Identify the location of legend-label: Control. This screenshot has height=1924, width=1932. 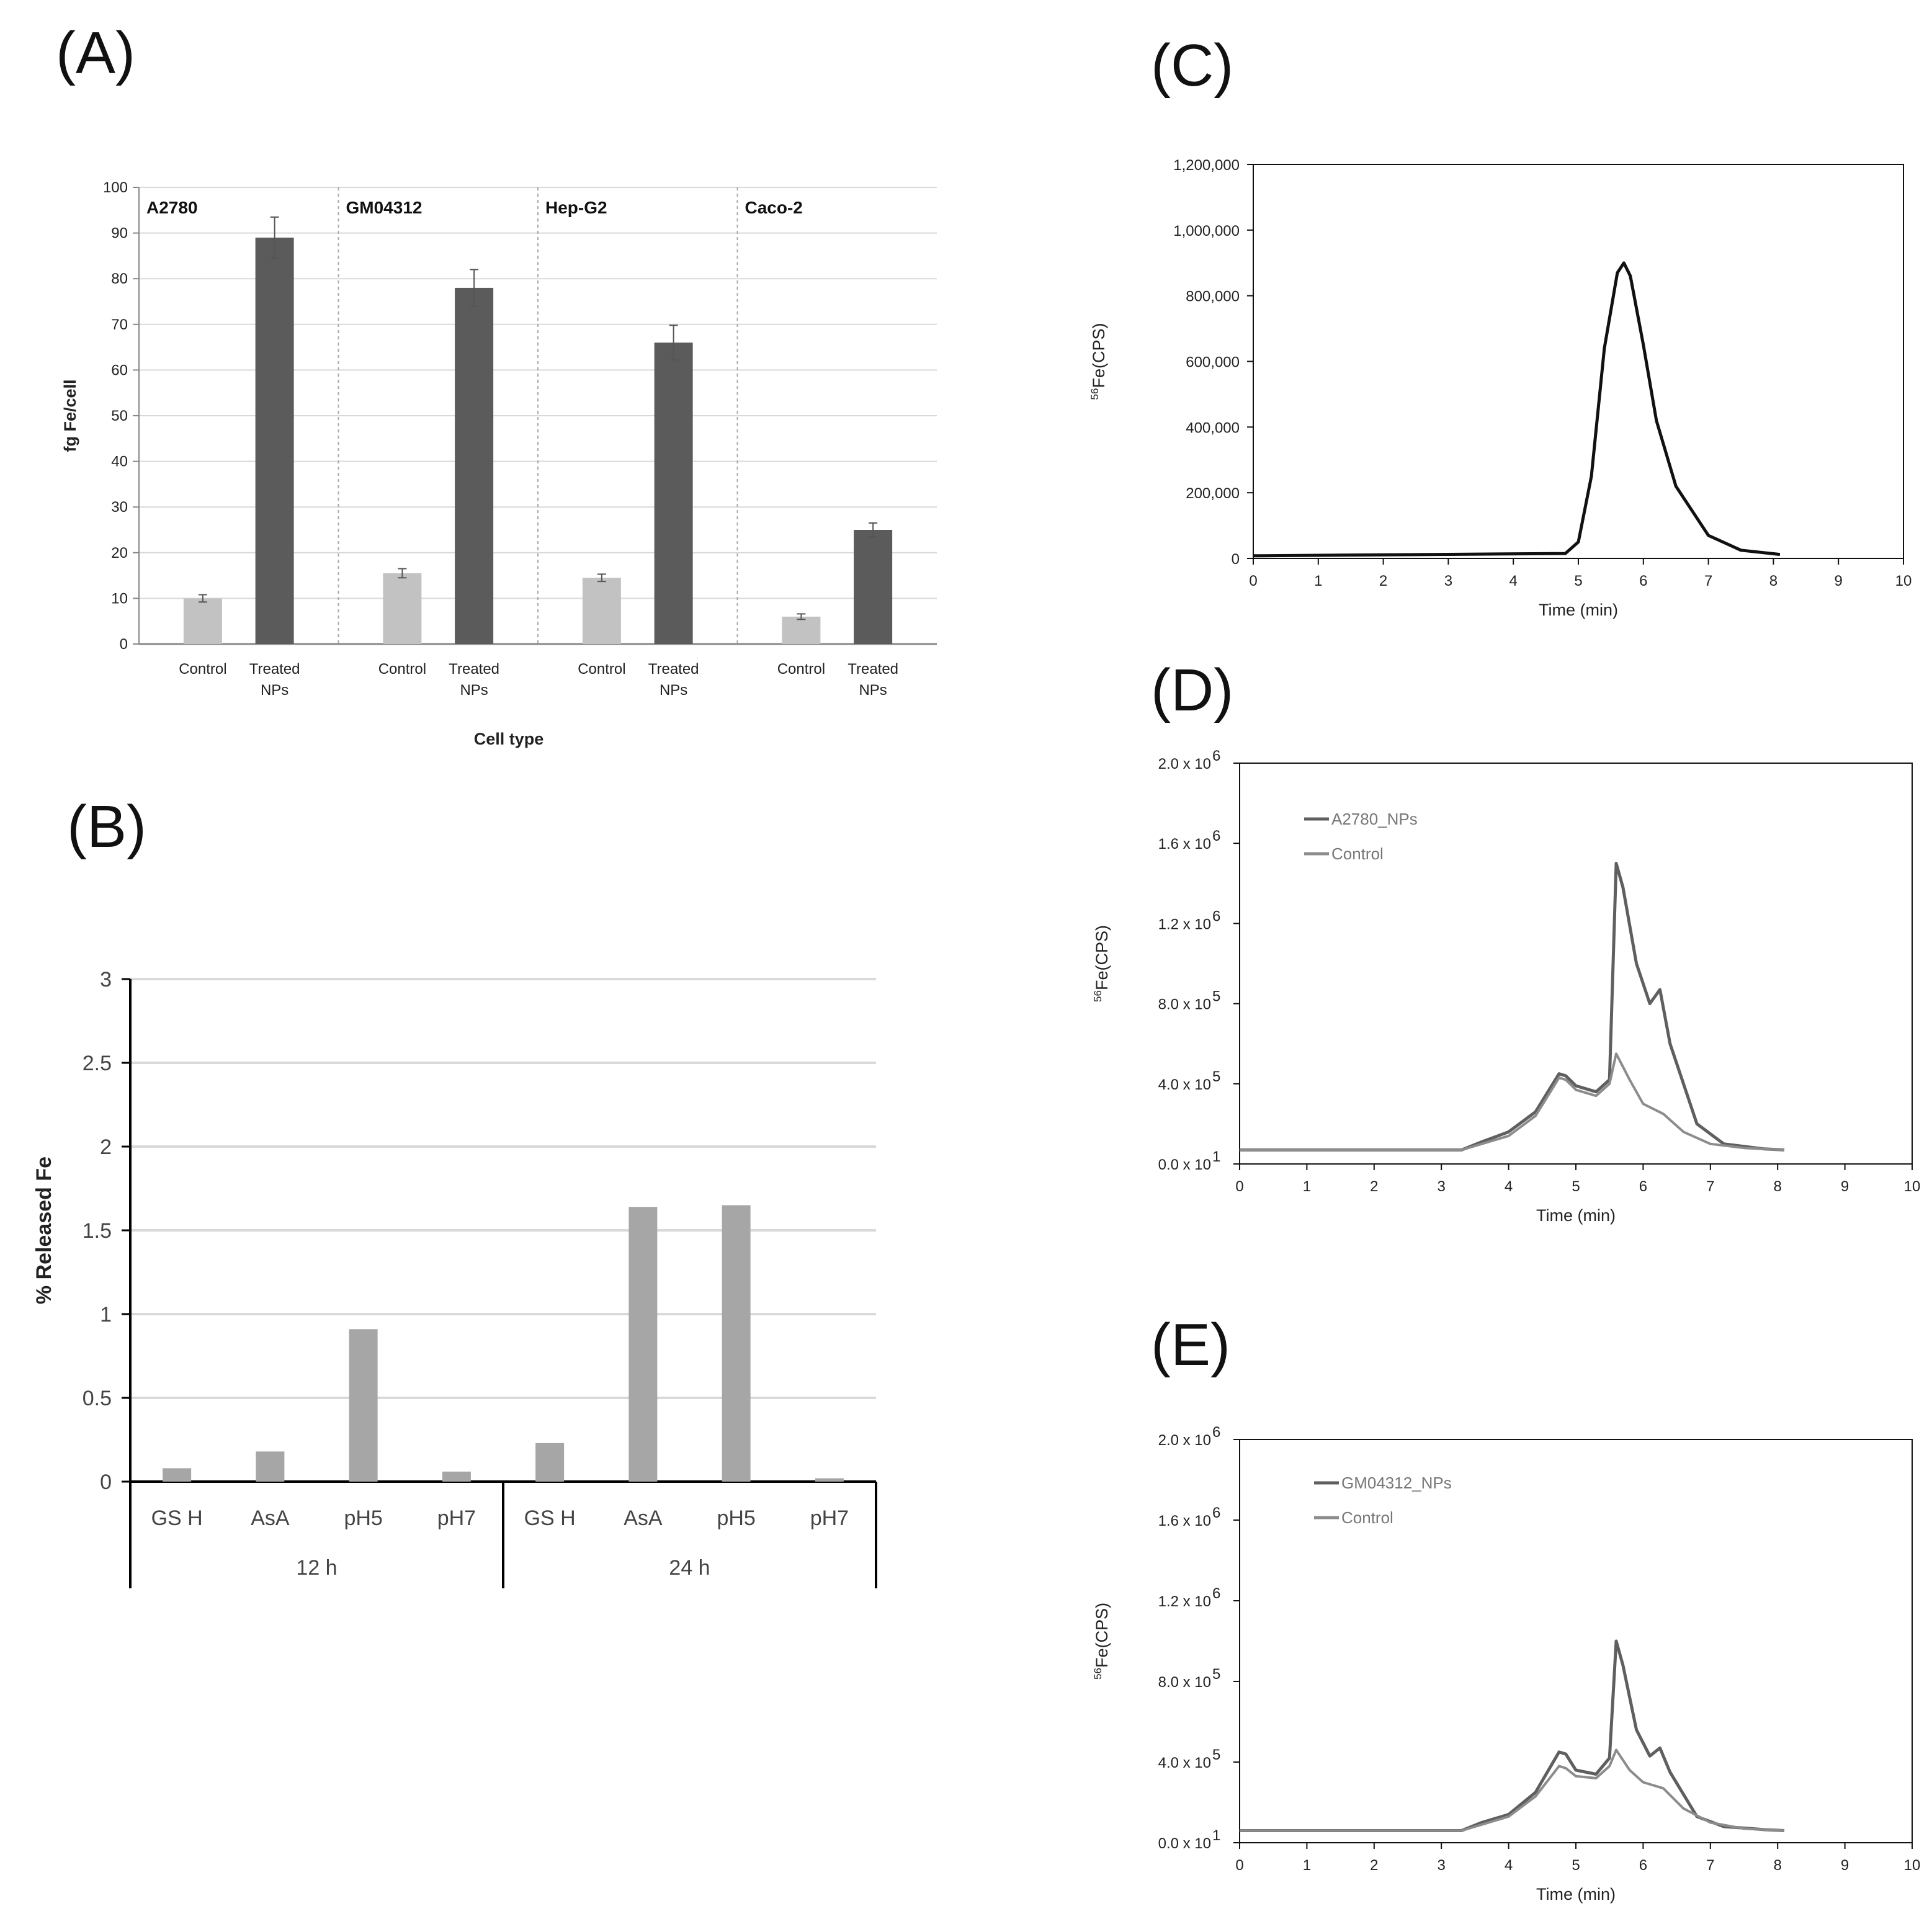
(1357, 853).